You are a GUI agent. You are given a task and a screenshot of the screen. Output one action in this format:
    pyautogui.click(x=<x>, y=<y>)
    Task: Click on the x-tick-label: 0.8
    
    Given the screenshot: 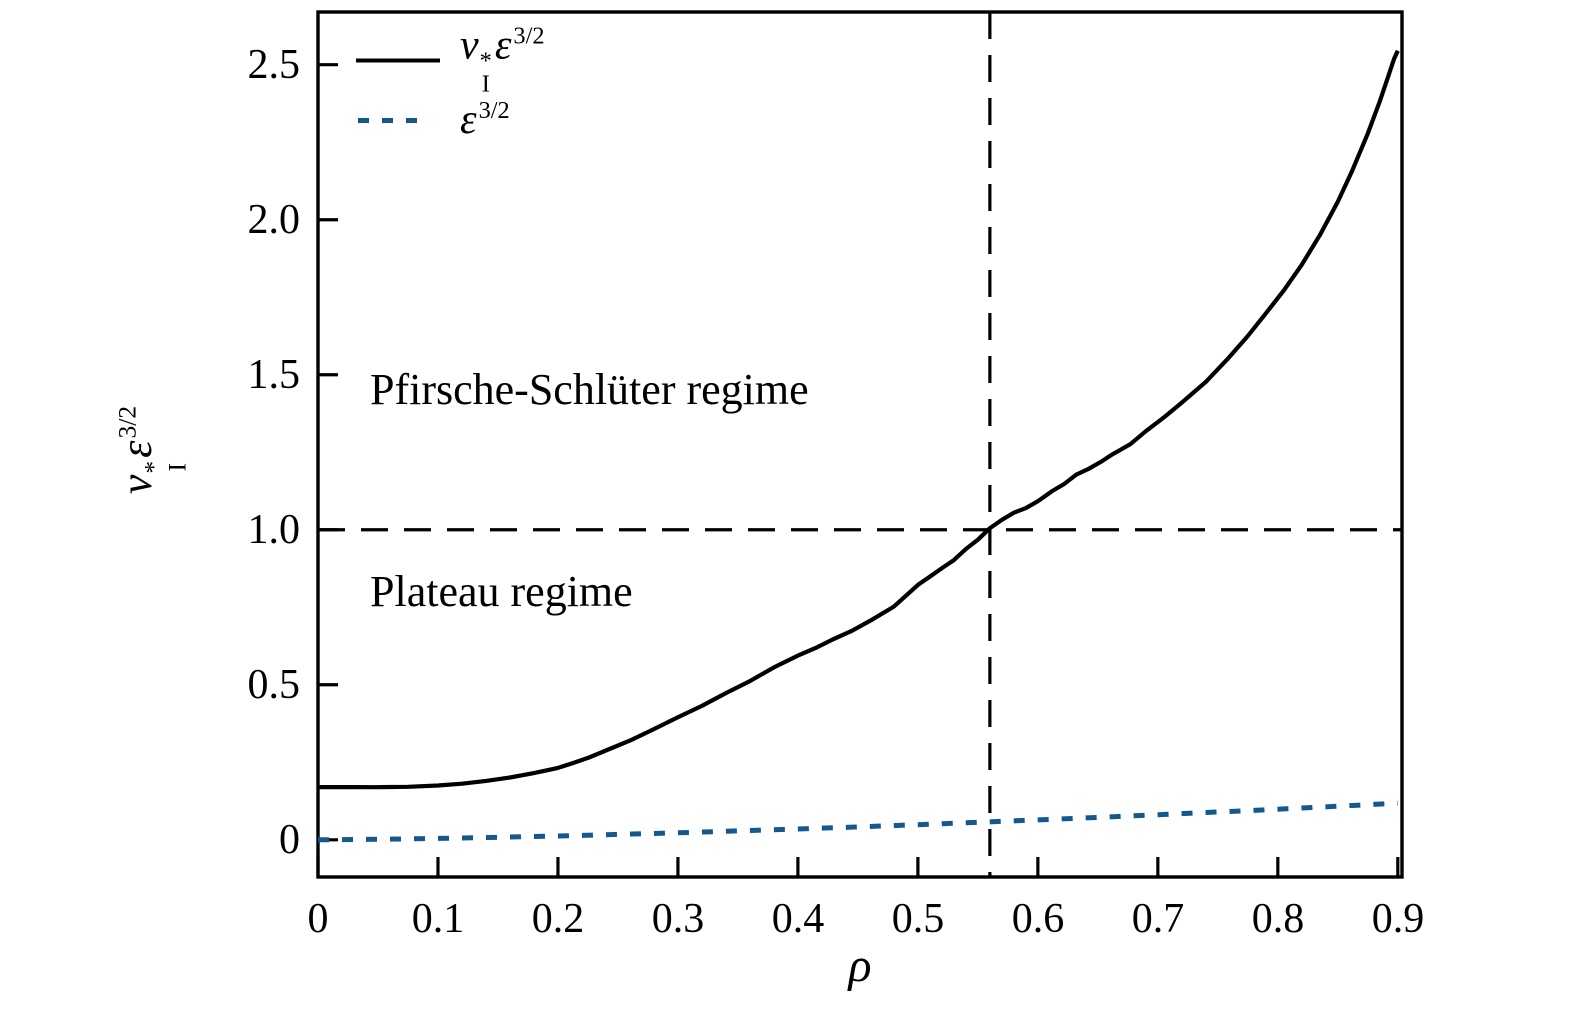 What is the action you would take?
    pyautogui.click(x=1278, y=919)
    